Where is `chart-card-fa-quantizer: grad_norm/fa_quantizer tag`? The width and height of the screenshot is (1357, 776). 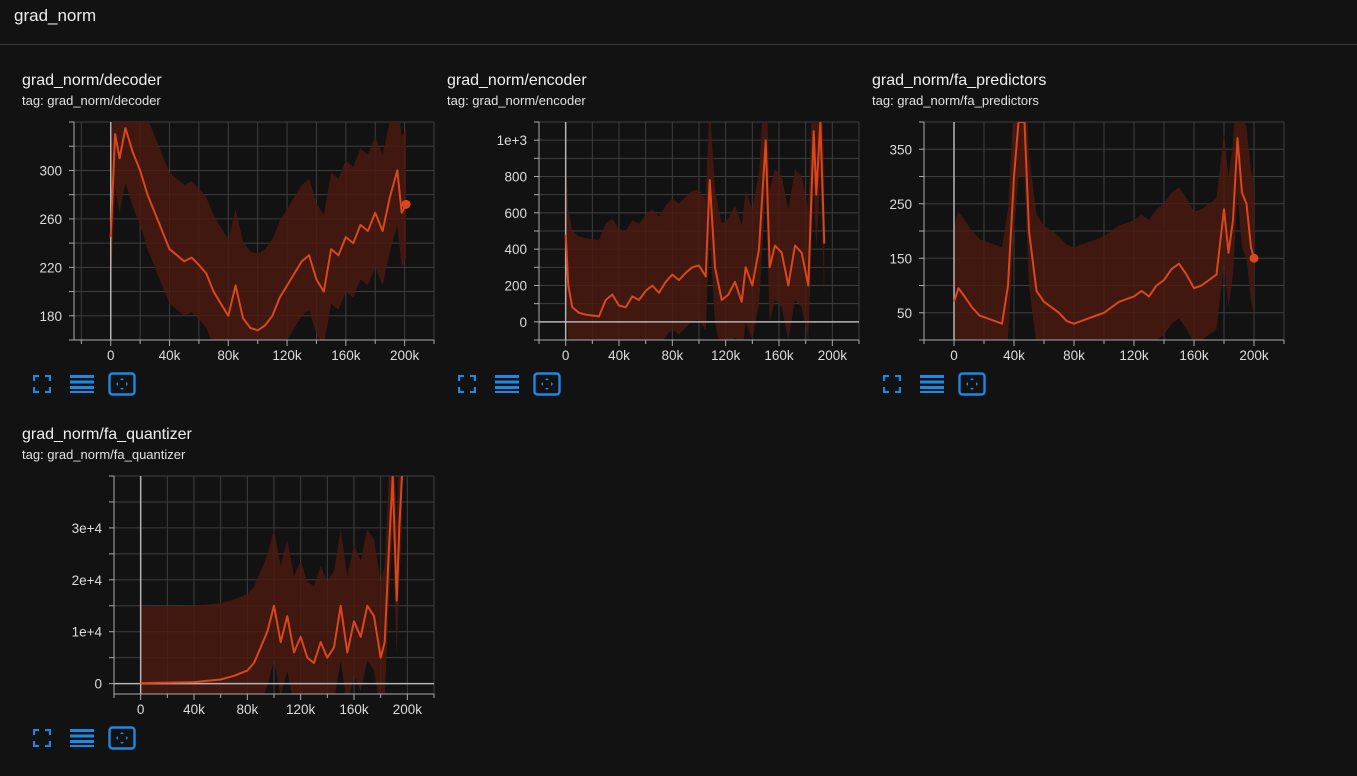 chart-card-fa-quantizer: grad_norm/fa_quantizer tag is located at coordinates (232, 596).